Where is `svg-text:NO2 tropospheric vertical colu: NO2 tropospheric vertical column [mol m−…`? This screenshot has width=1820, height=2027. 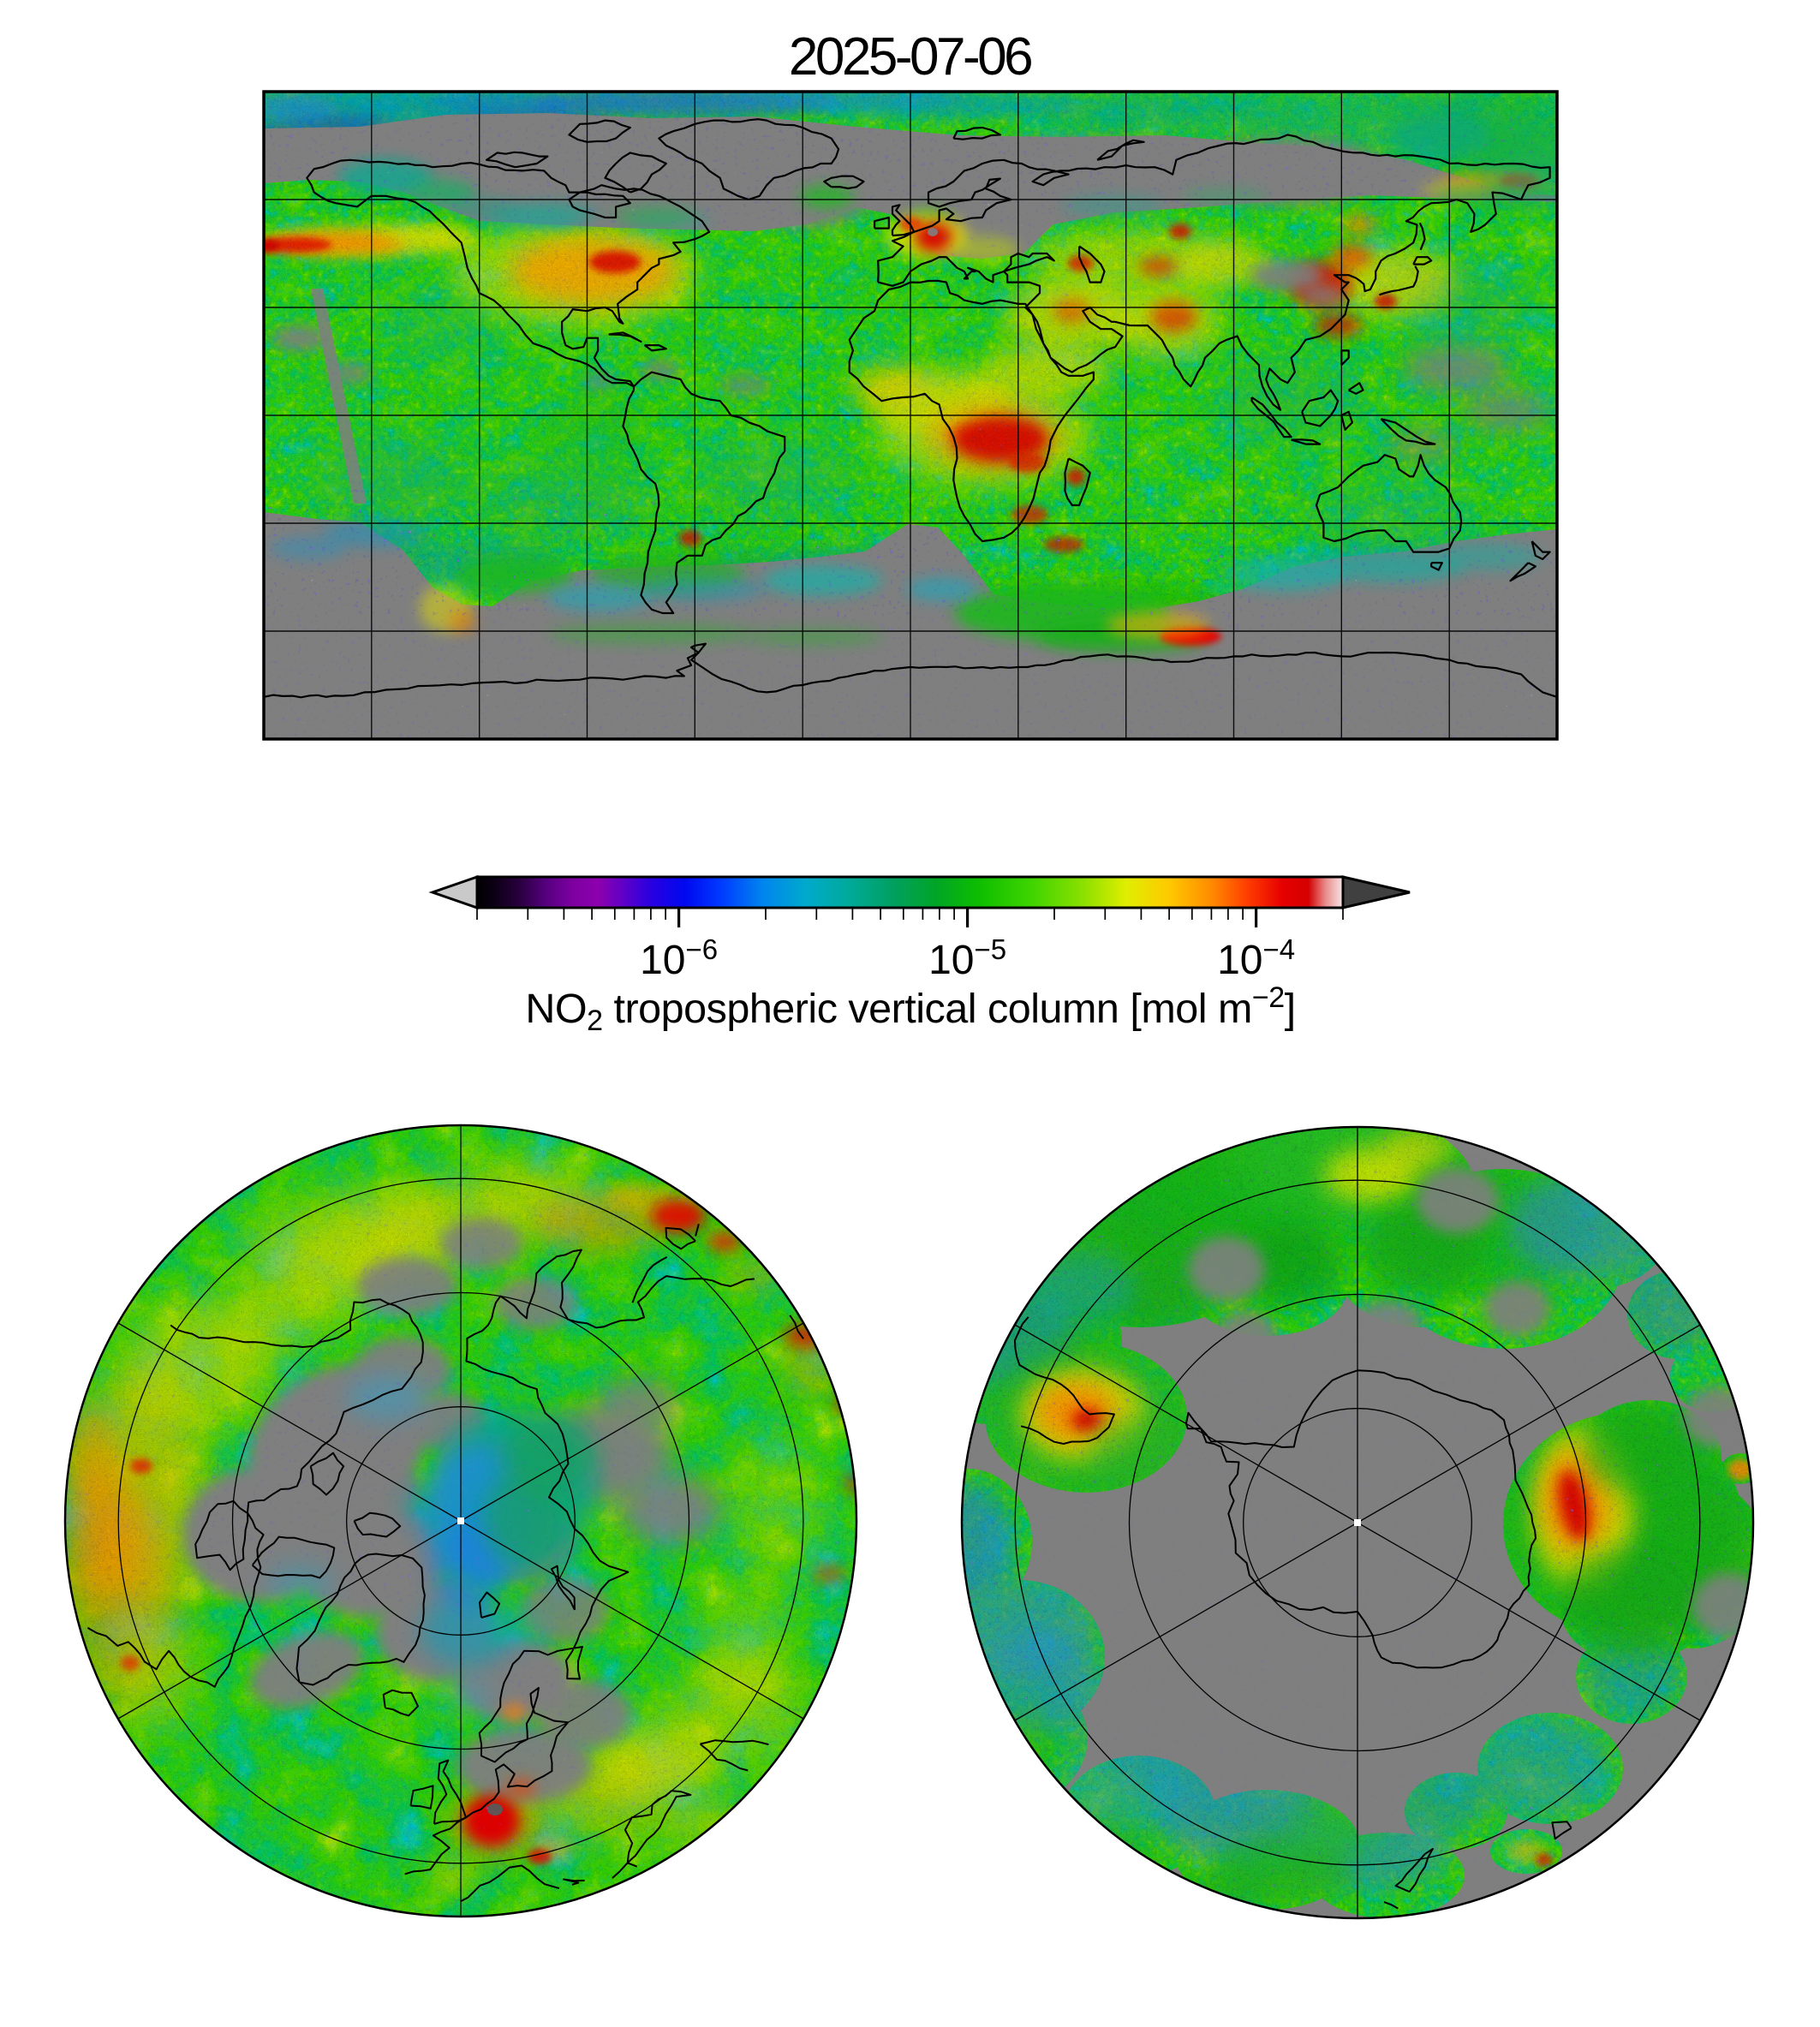 svg-text:NO2 tropospheric vertical colu: NO2 tropospheric vertical column [mol m−… is located at coordinates (910, 1009).